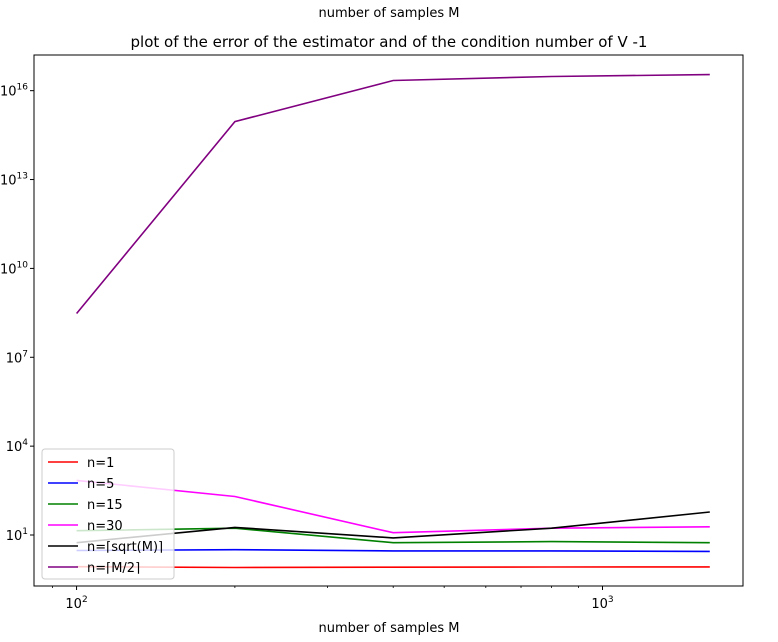 Image resolution: width=778 pixels, height=642 pixels. I want to click on legend-entry: n=5, so click(100, 484).